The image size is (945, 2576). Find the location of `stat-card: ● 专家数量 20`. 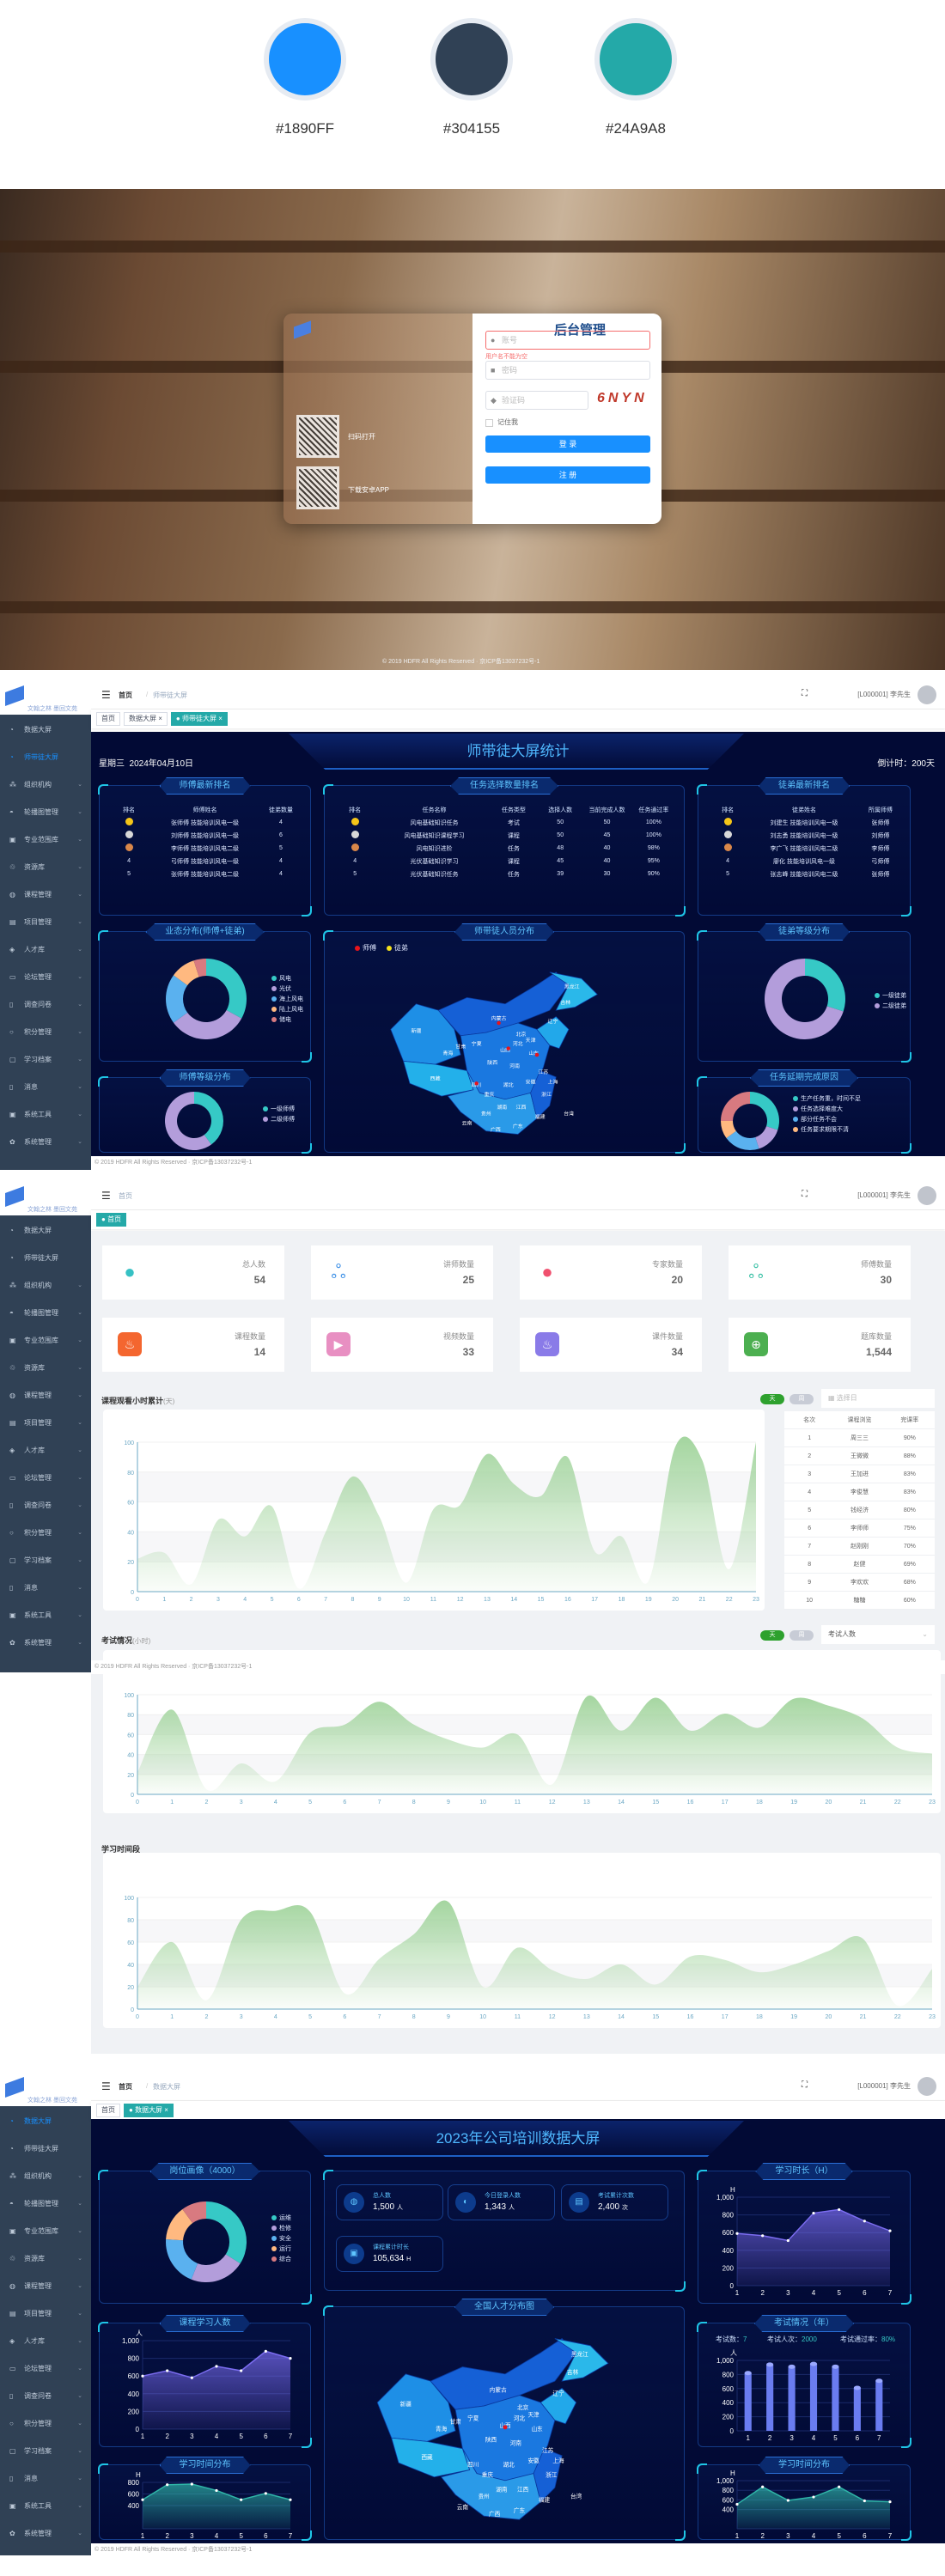

stat-card: ● 专家数量 20 is located at coordinates (611, 1272).